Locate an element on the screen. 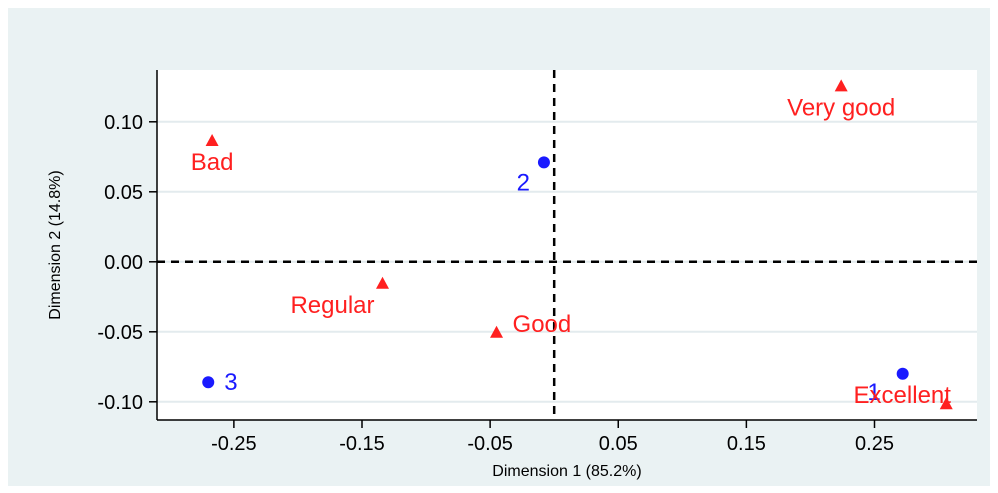 The image size is (998, 493). y-tick-label: -0.05 is located at coordinates (120, 333).